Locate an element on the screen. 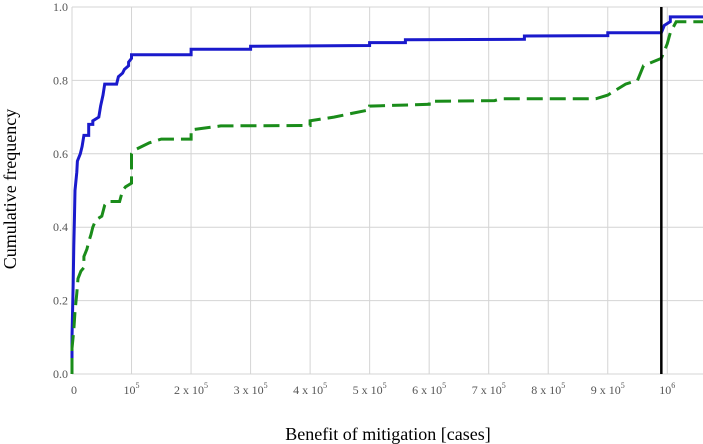 This screenshot has width=703, height=444. y-tick-label: 0.2 is located at coordinates (60, 301).